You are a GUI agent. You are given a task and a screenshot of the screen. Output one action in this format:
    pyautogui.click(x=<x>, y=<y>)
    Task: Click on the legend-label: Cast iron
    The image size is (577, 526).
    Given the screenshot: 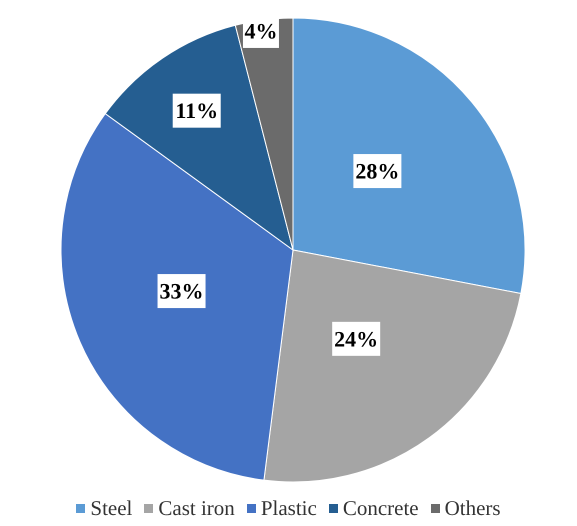 What is the action you would take?
    pyautogui.click(x=196, y=508)
    